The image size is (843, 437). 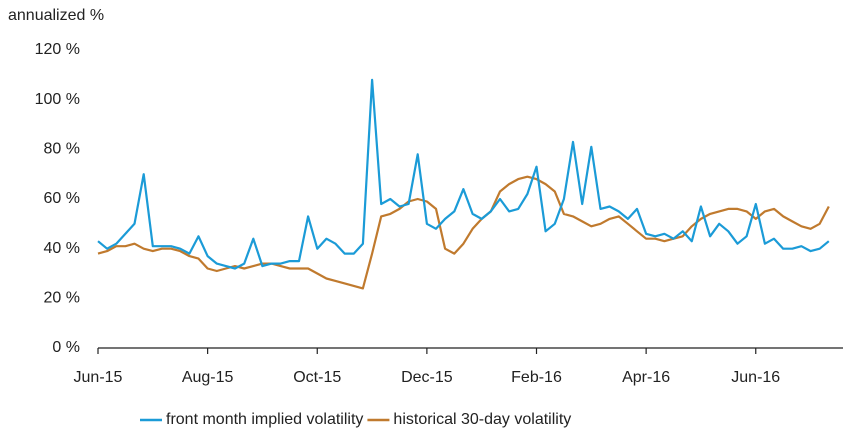 What do you see at coordinates (427, 377) in the screenshot?
I see `x-tick-label: Dec-15` at bounding box center [427, 377].